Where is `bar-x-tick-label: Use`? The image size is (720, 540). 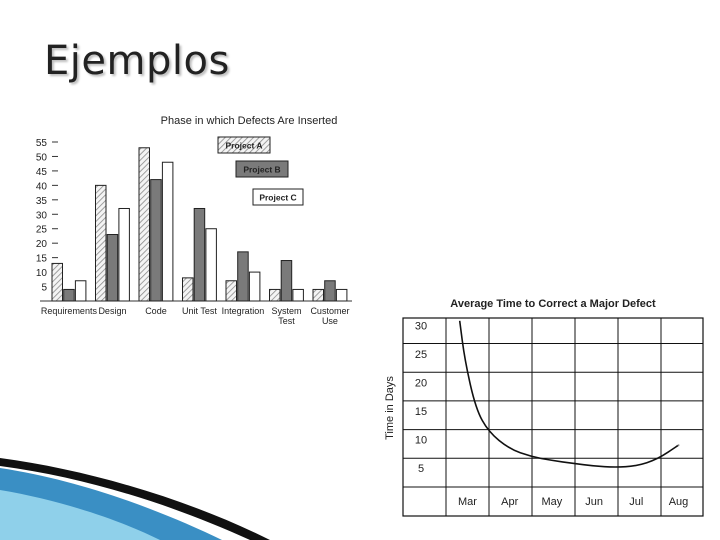
bar-x-tick-label: Use is located at coordinates (330, 321).